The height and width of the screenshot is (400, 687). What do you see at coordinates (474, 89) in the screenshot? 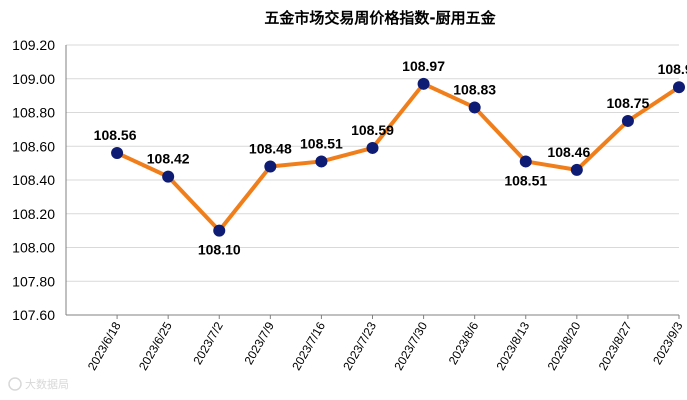
I see `data-label: 108.83` at bounding box center [474, 89].